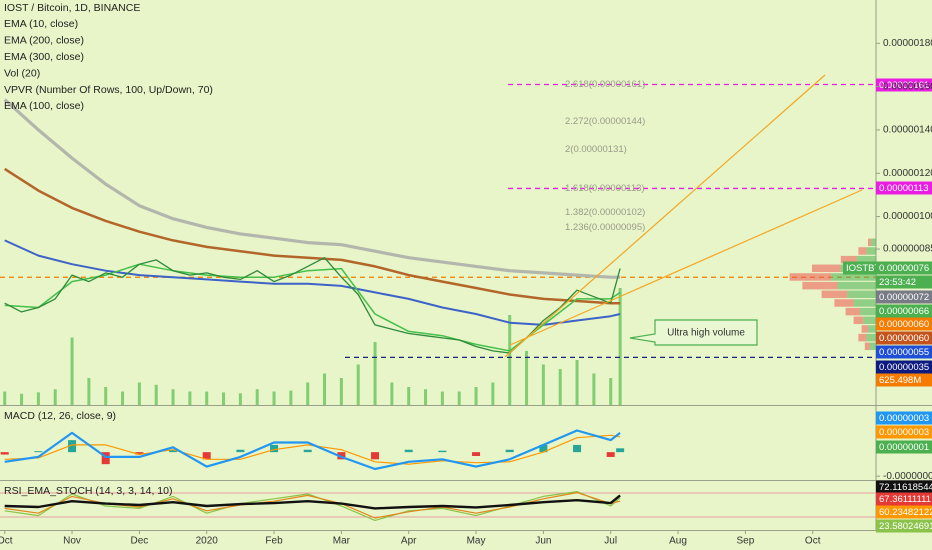 The height and width of the screenshot is (550, 932). I want to click on fib-level-label: 2(0.00000131), so click(596, 149).